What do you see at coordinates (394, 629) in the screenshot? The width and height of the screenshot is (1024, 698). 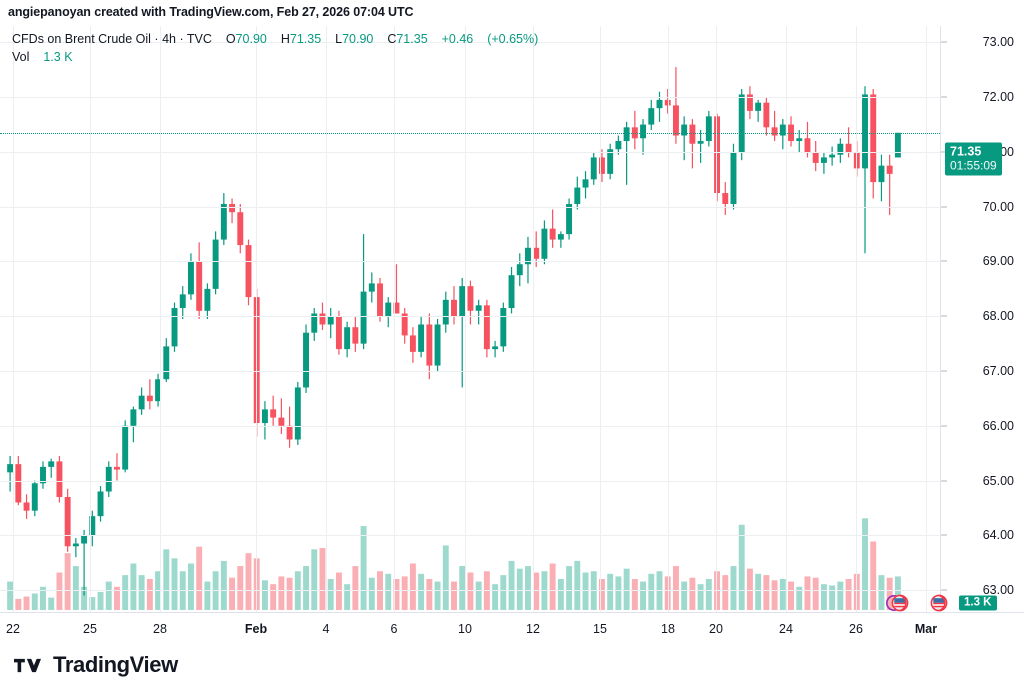 I see `time-tick-label: 6` at bounding box center [394, 629].